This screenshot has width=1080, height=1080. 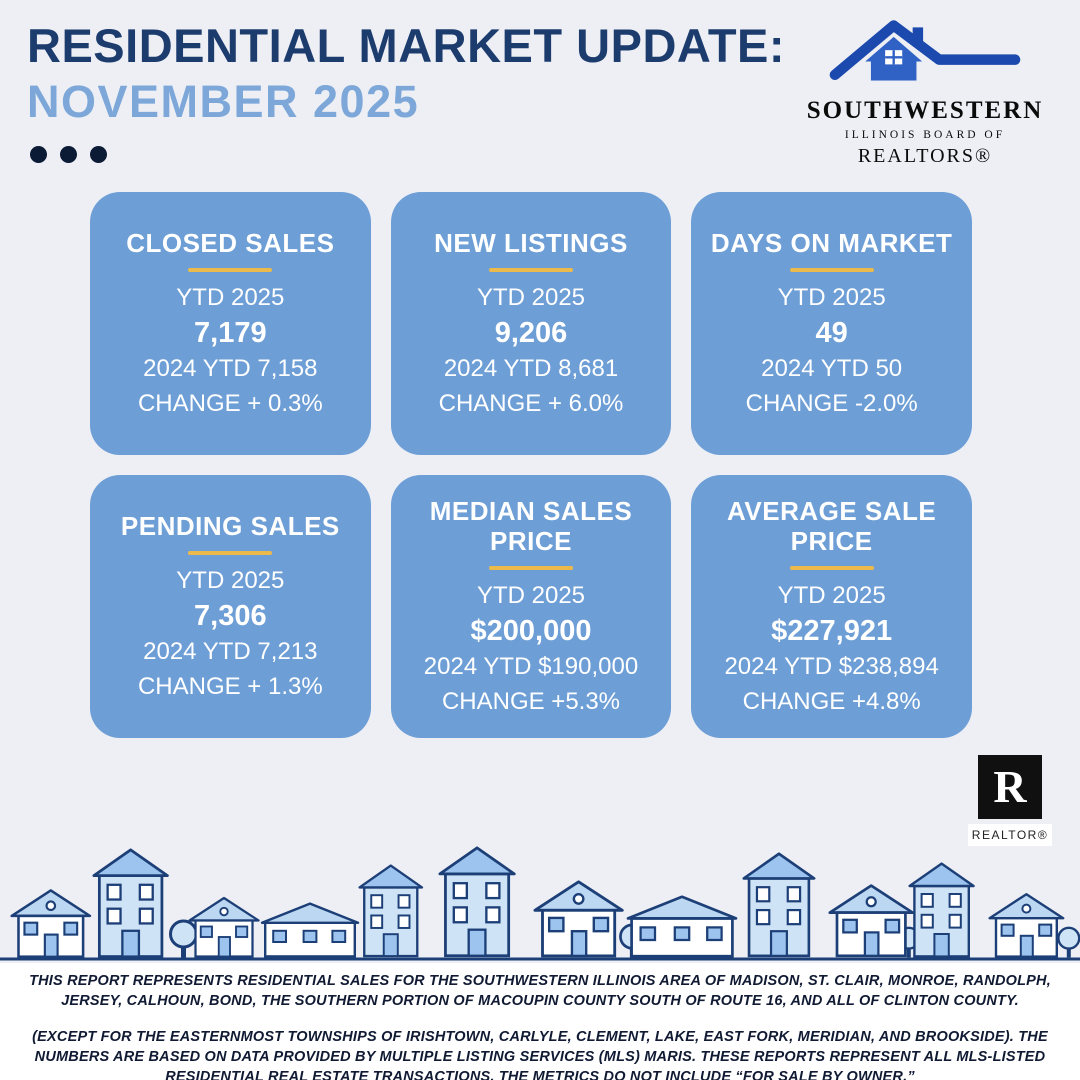 I want to click on page-subtitle: NOVEMBER 2025, so click(x=223, y=101).